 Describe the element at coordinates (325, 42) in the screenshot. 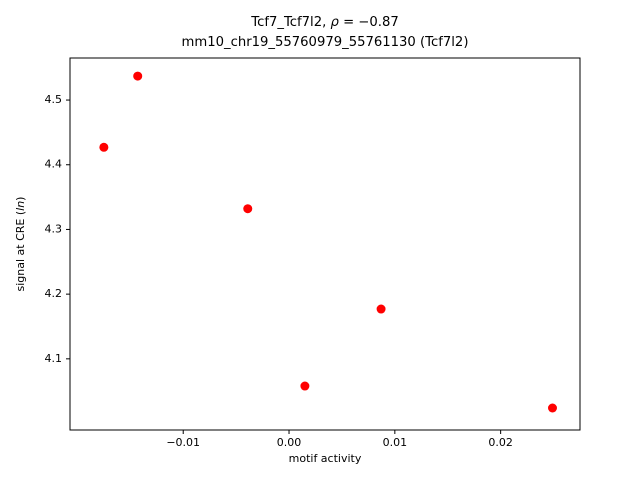

I see `chart-subtitle: mm10_chr19_55760979_55761130 (Tcf7l2)` at that location.